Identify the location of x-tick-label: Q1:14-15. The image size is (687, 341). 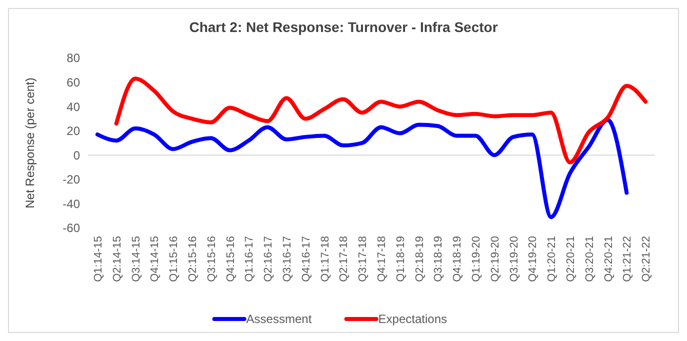
(98, 259).